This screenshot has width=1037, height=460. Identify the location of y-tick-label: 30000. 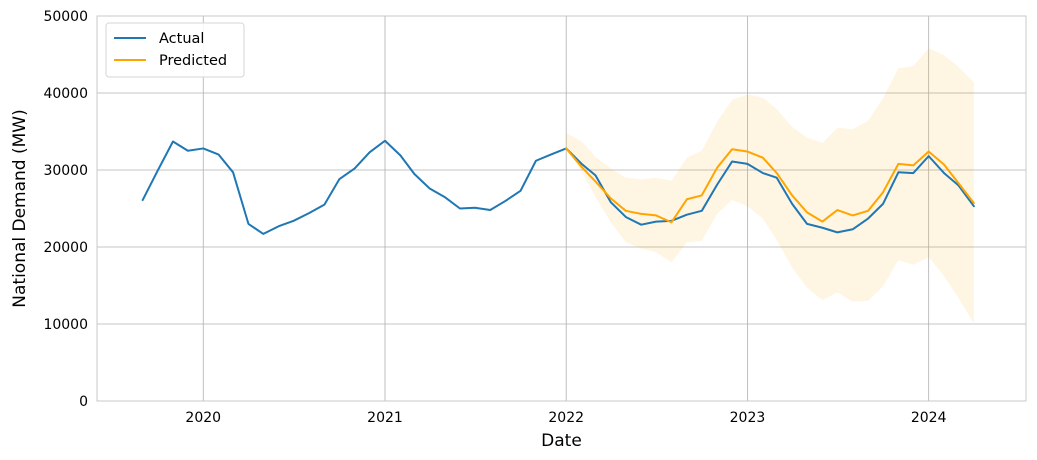
(65, 171).